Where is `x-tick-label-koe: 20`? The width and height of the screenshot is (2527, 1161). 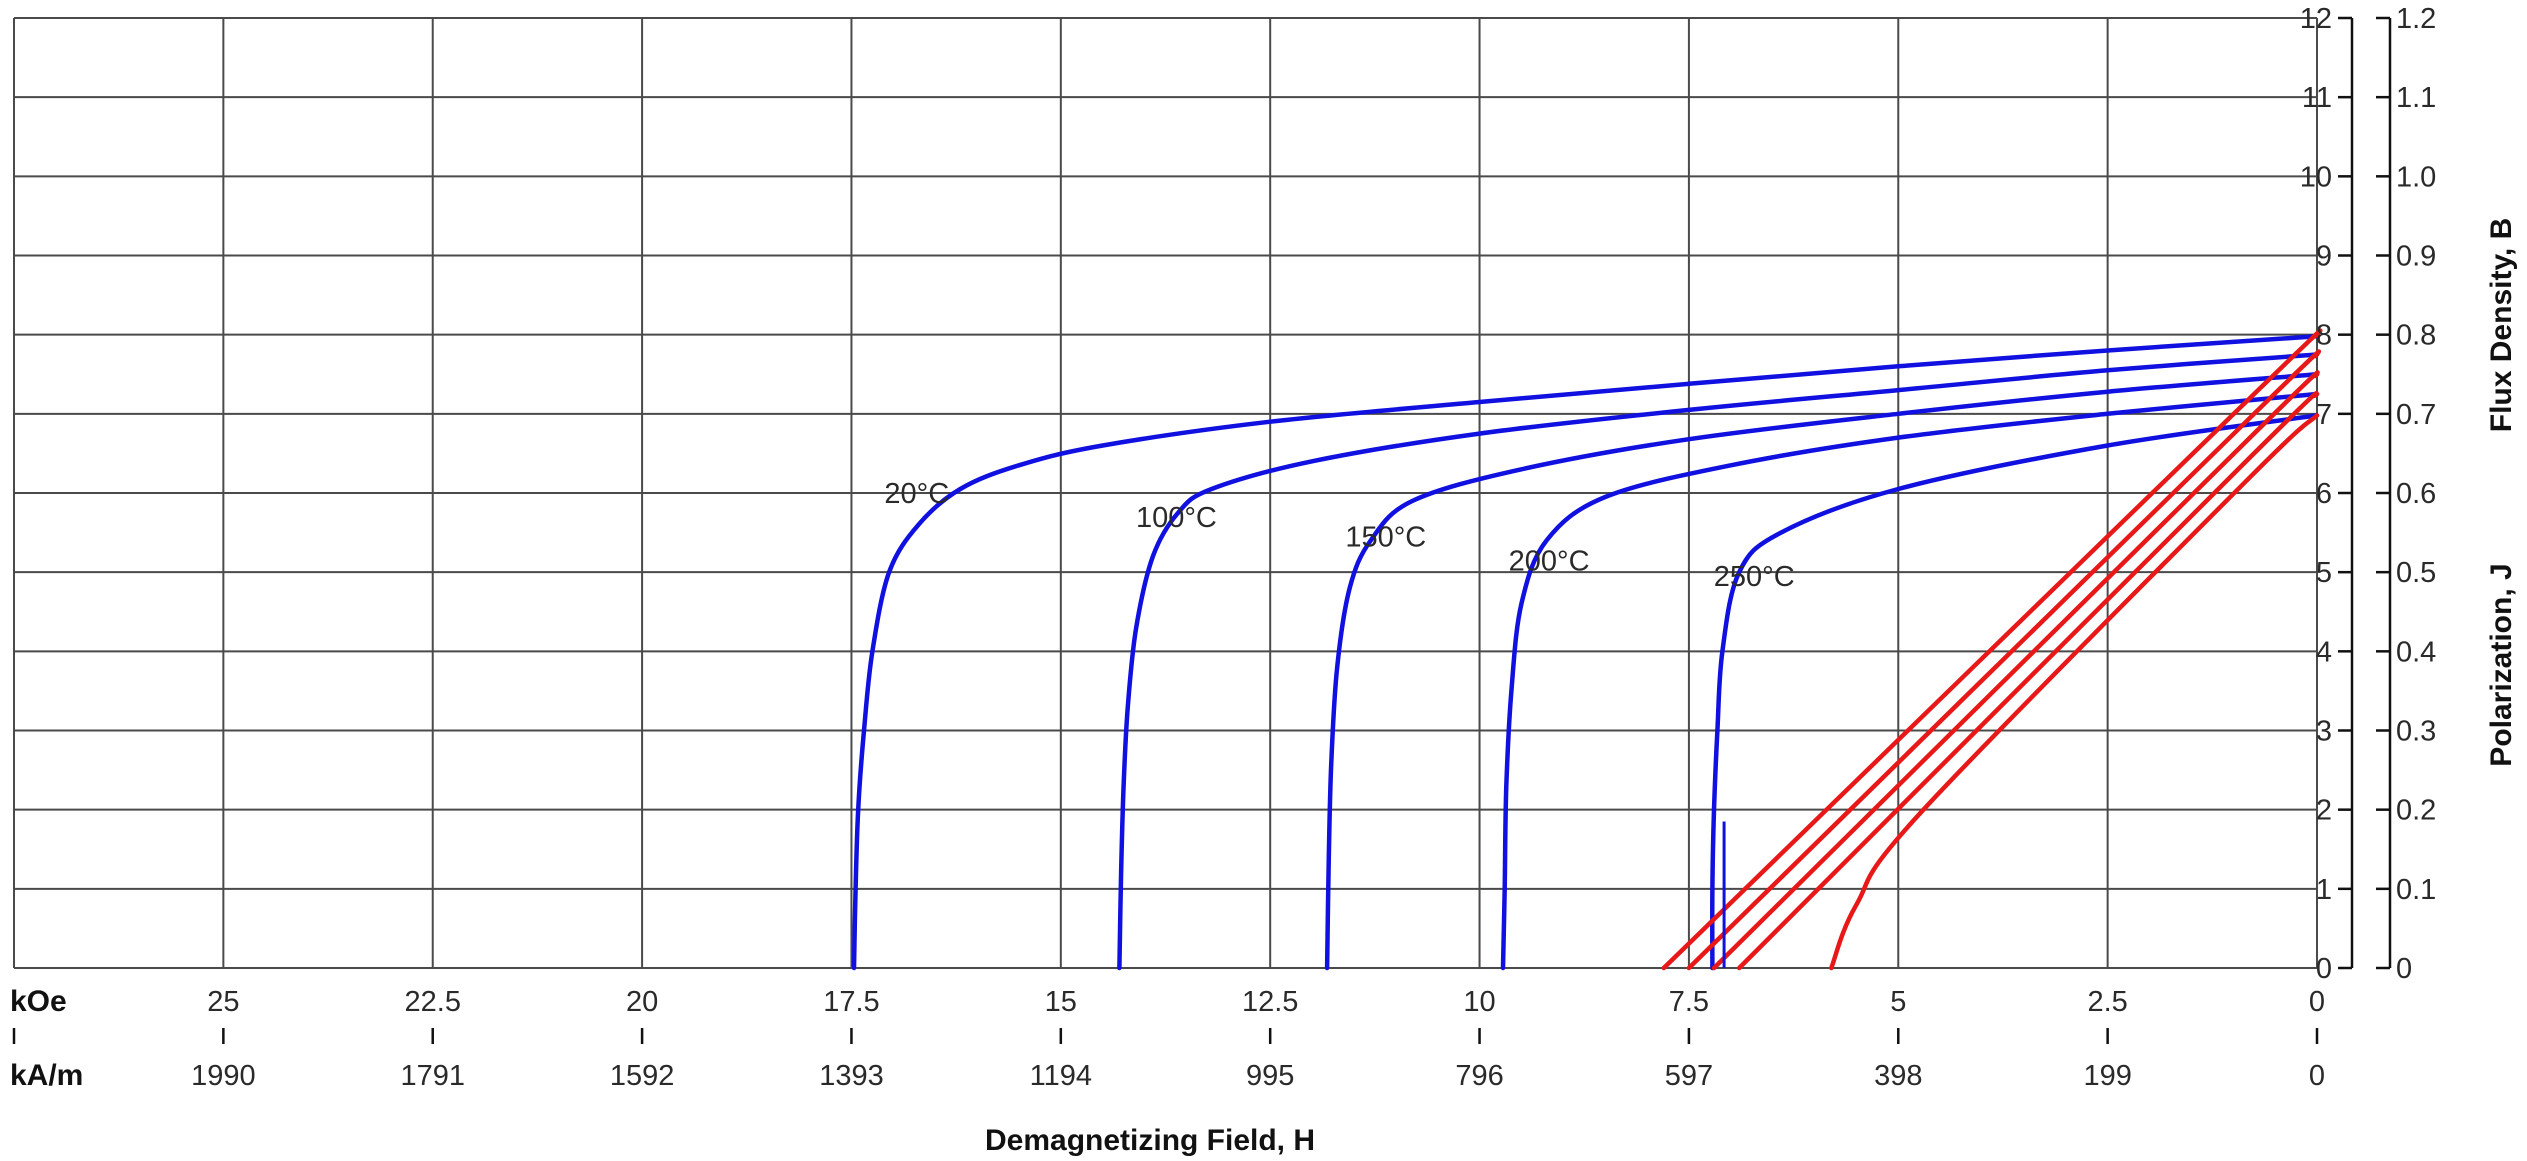 x-tick-label-koe: 20 is located at coordinates (642, 1002).